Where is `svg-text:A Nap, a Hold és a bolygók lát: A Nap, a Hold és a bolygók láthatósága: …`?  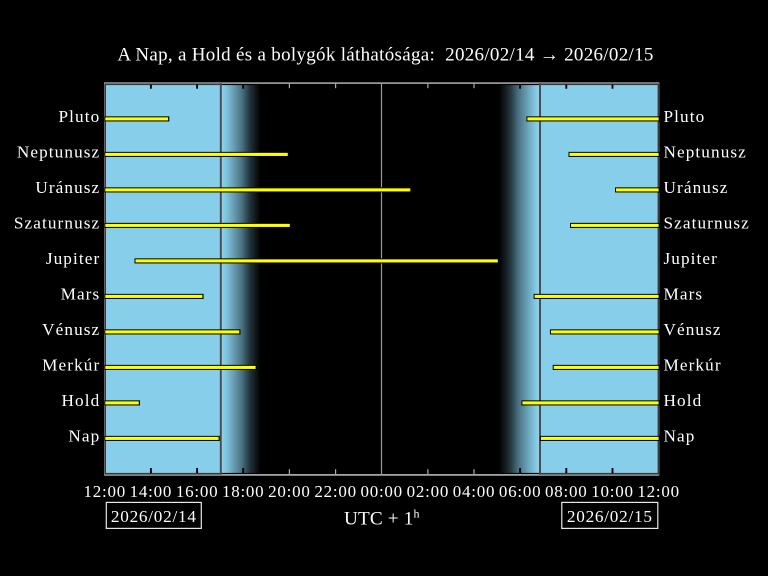
svg-text:A Nap, a Hold és a bolygók lát: A Nap, a Hold és a bolygók láthatósága: … is located at coordinates (385, 55).